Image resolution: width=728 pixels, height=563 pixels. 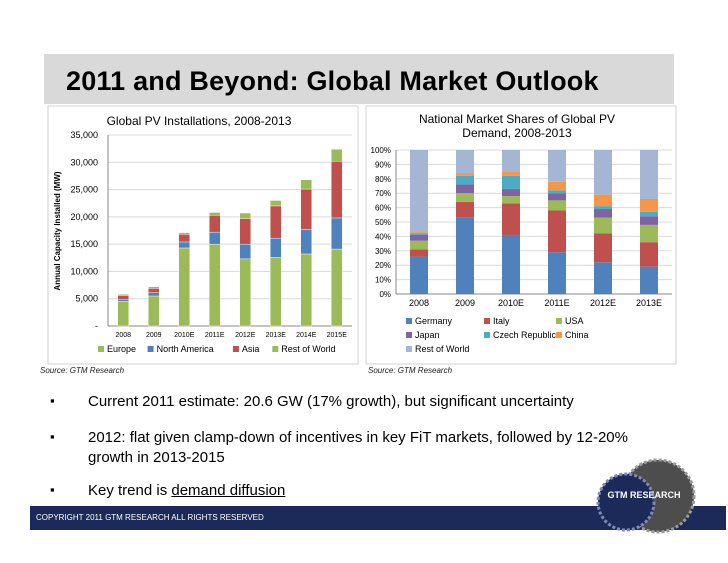 I want to click on right-xtick-label: 2011E, so click(x=556, y=303).